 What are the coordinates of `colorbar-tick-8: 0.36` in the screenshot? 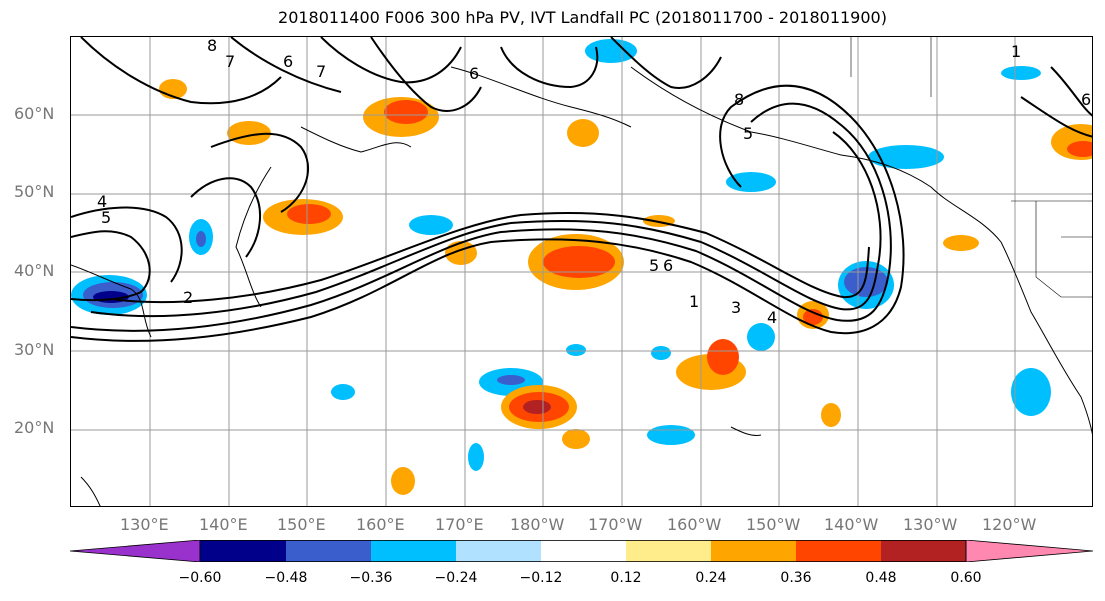 It's located at (796, 578).